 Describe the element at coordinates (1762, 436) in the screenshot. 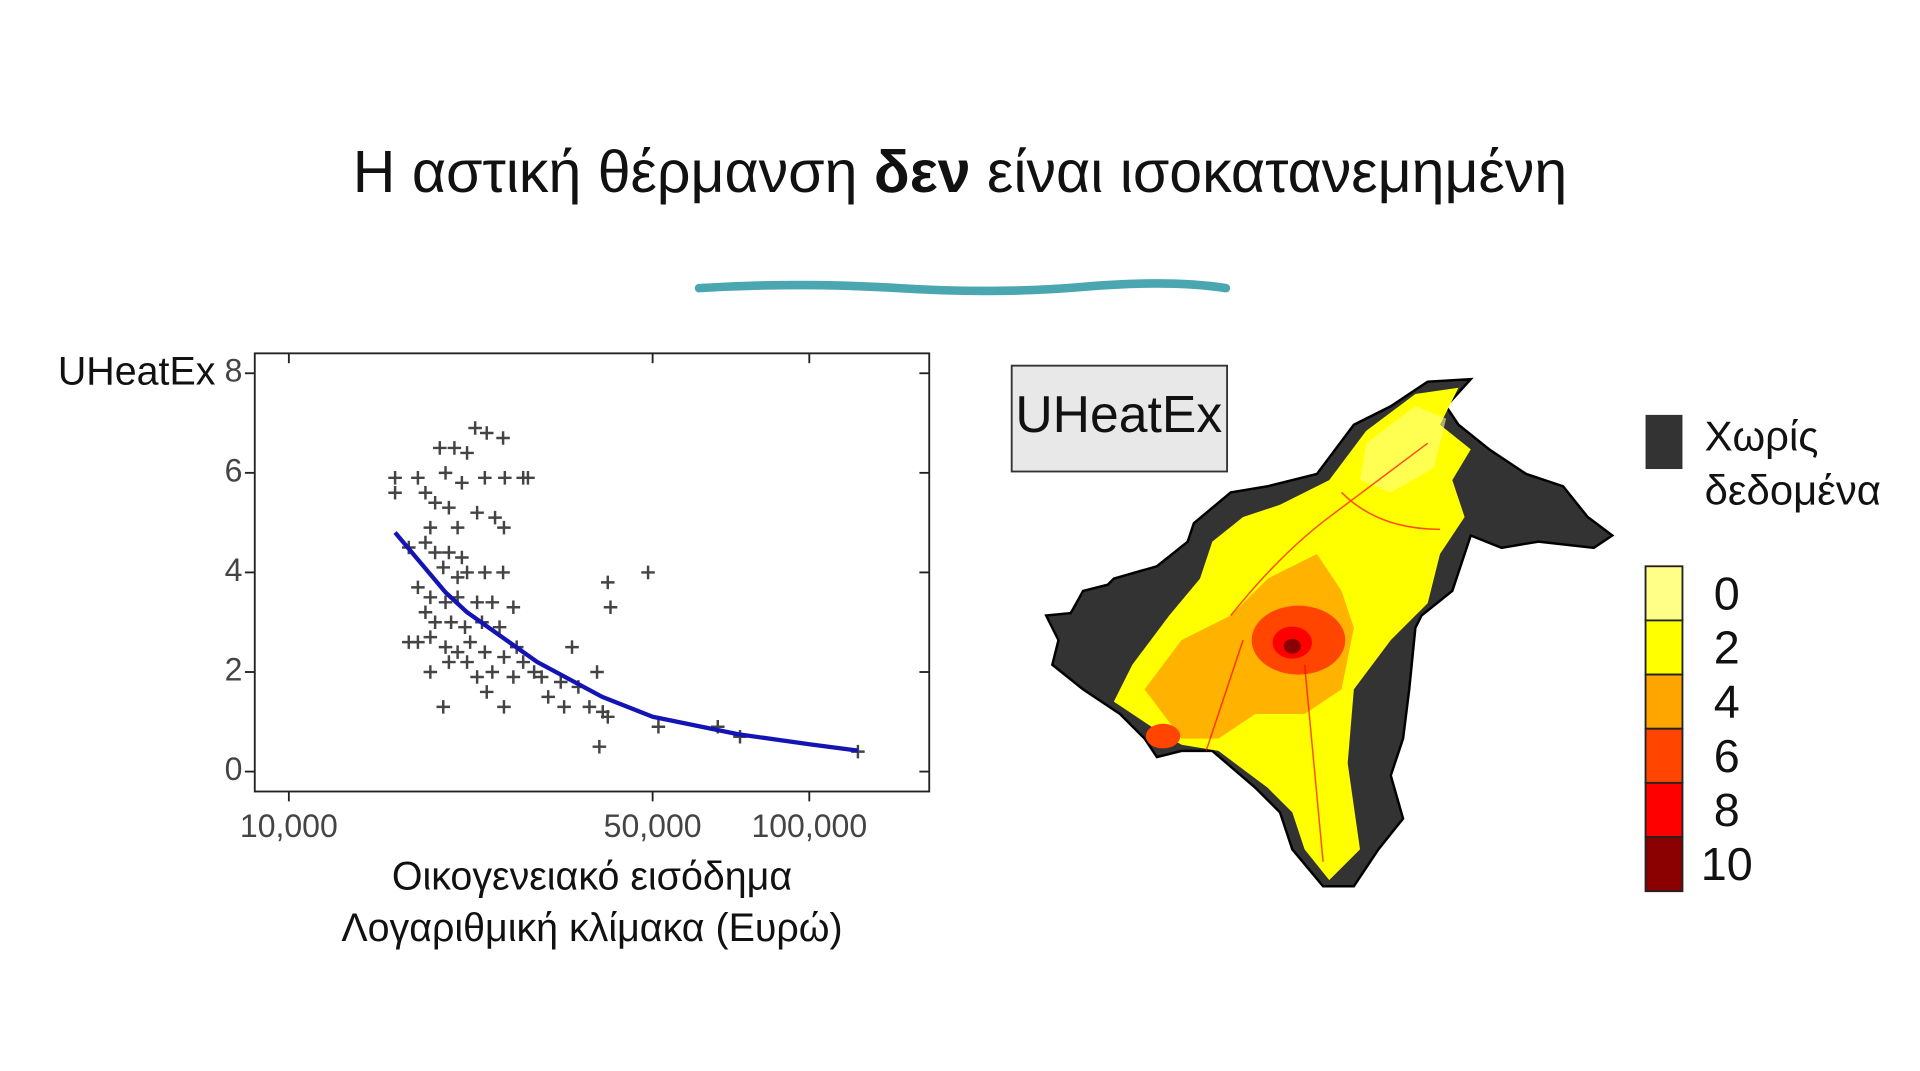

I see `legend-label: Χωρίς` at that location.